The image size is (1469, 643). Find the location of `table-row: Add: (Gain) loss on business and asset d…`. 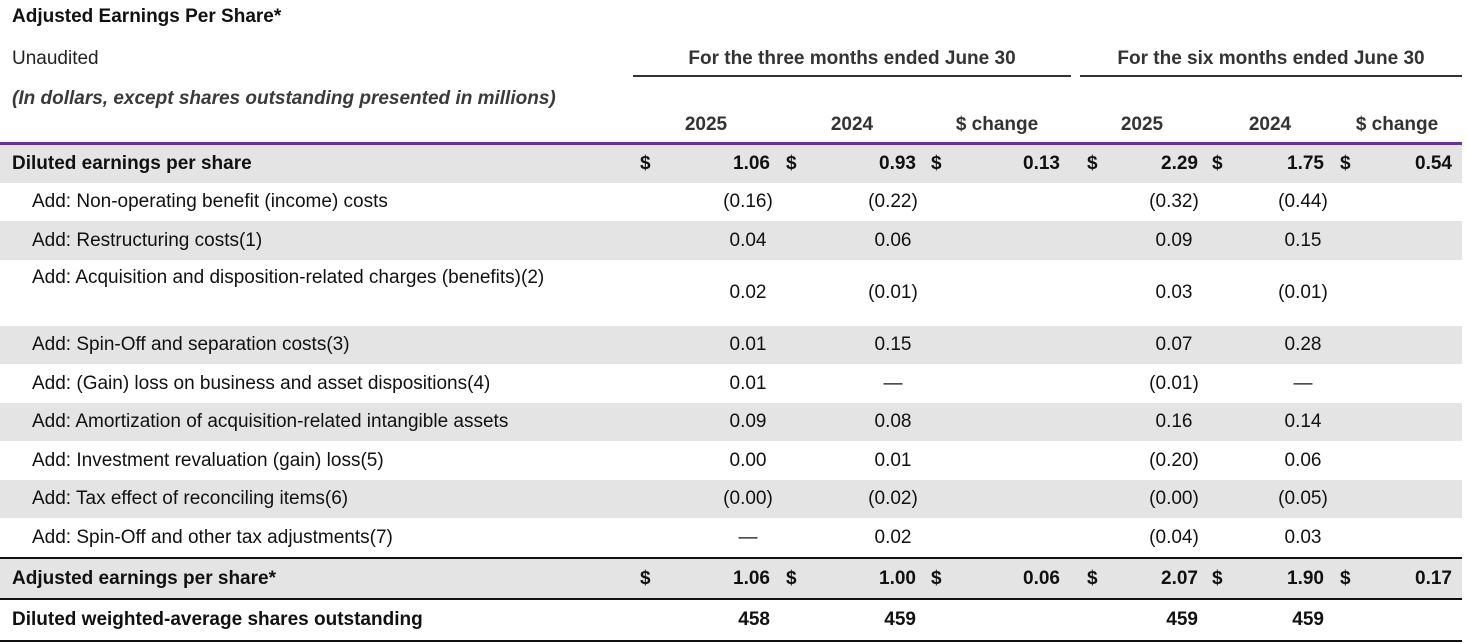

table-row: Add: (Gain) loss on business and asset d… is located at coordinates (731, 383).